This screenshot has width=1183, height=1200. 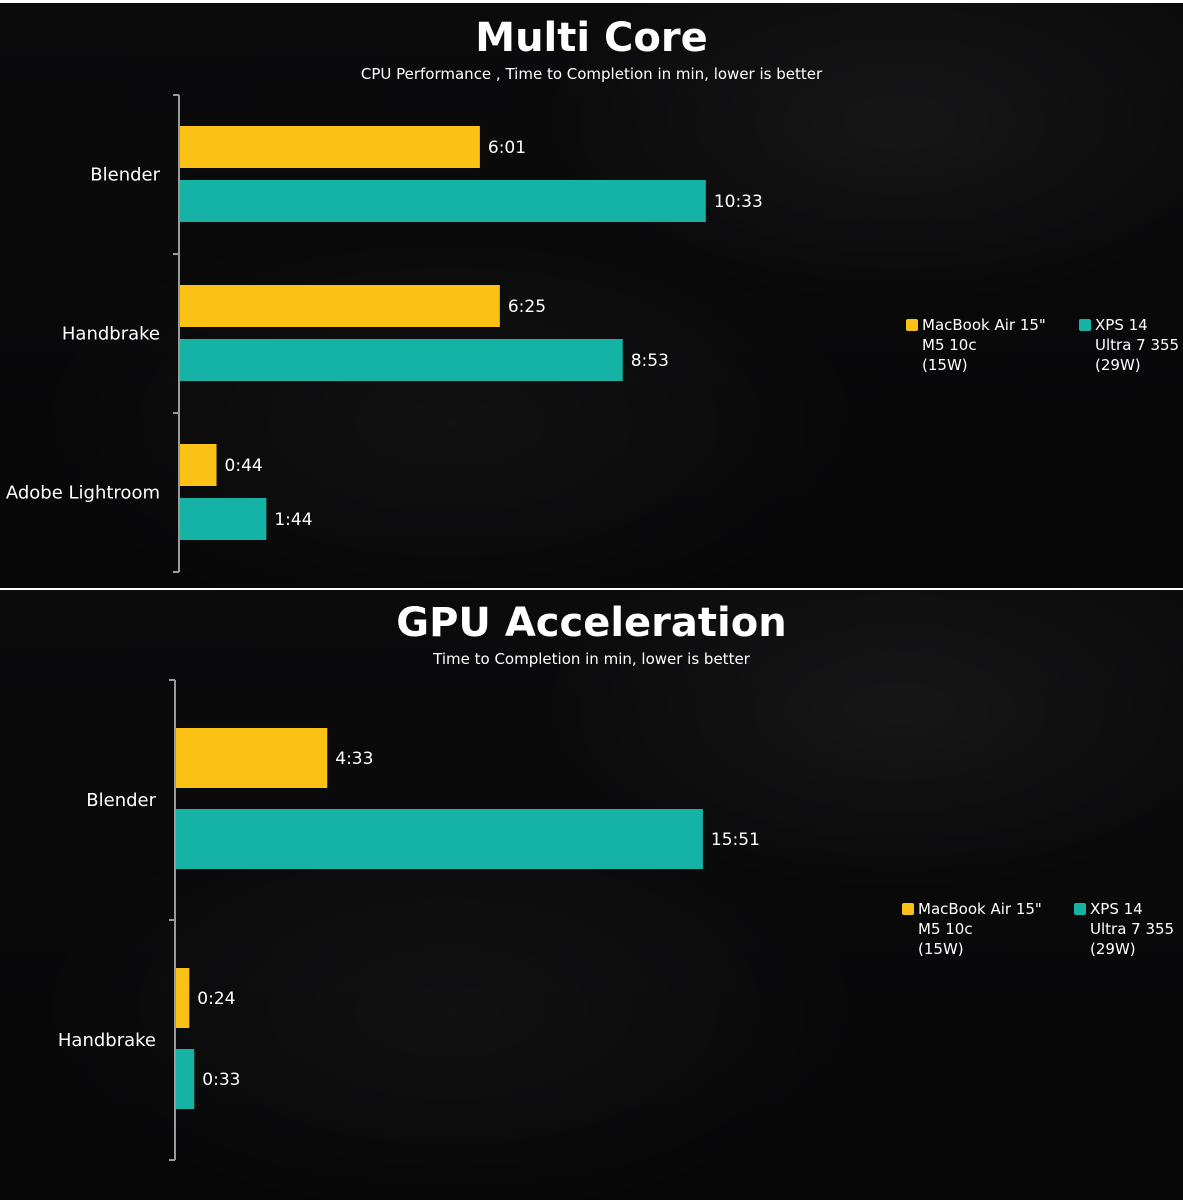 What do you see at coordinates (83, 493) in the screenshot?
I see `category-label: Adobe Lightroom` at bounding box center [83, 493].